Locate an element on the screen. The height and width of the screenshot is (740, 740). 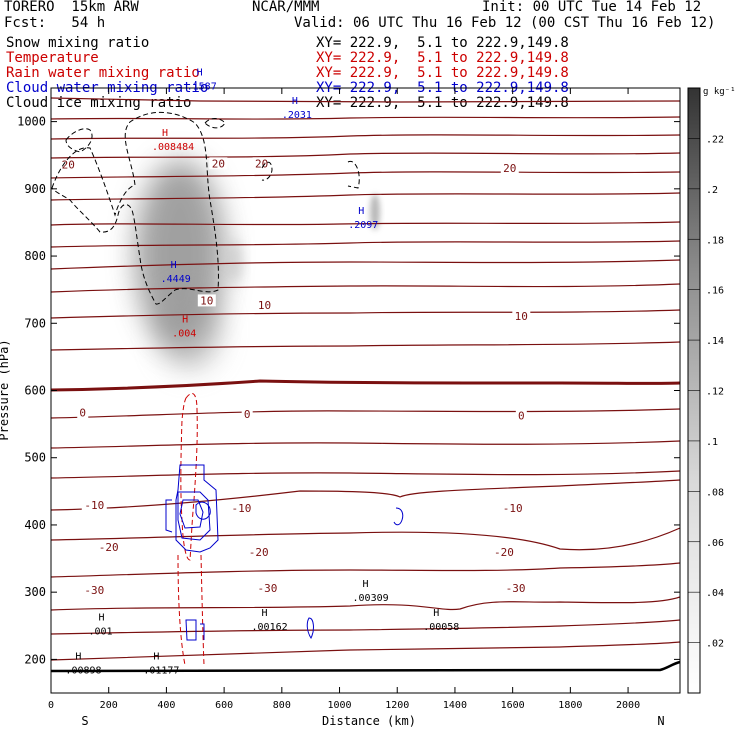
colorbar-unit: g kg⁻¹ is located at coordinates (719, 92).